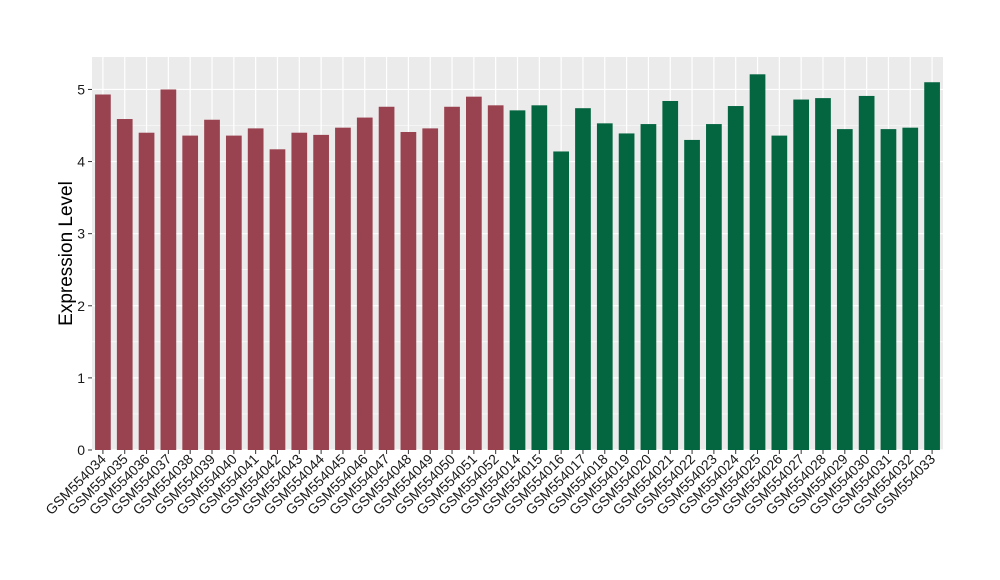  I want to click on bar-GSM554020, so click(648, 287).